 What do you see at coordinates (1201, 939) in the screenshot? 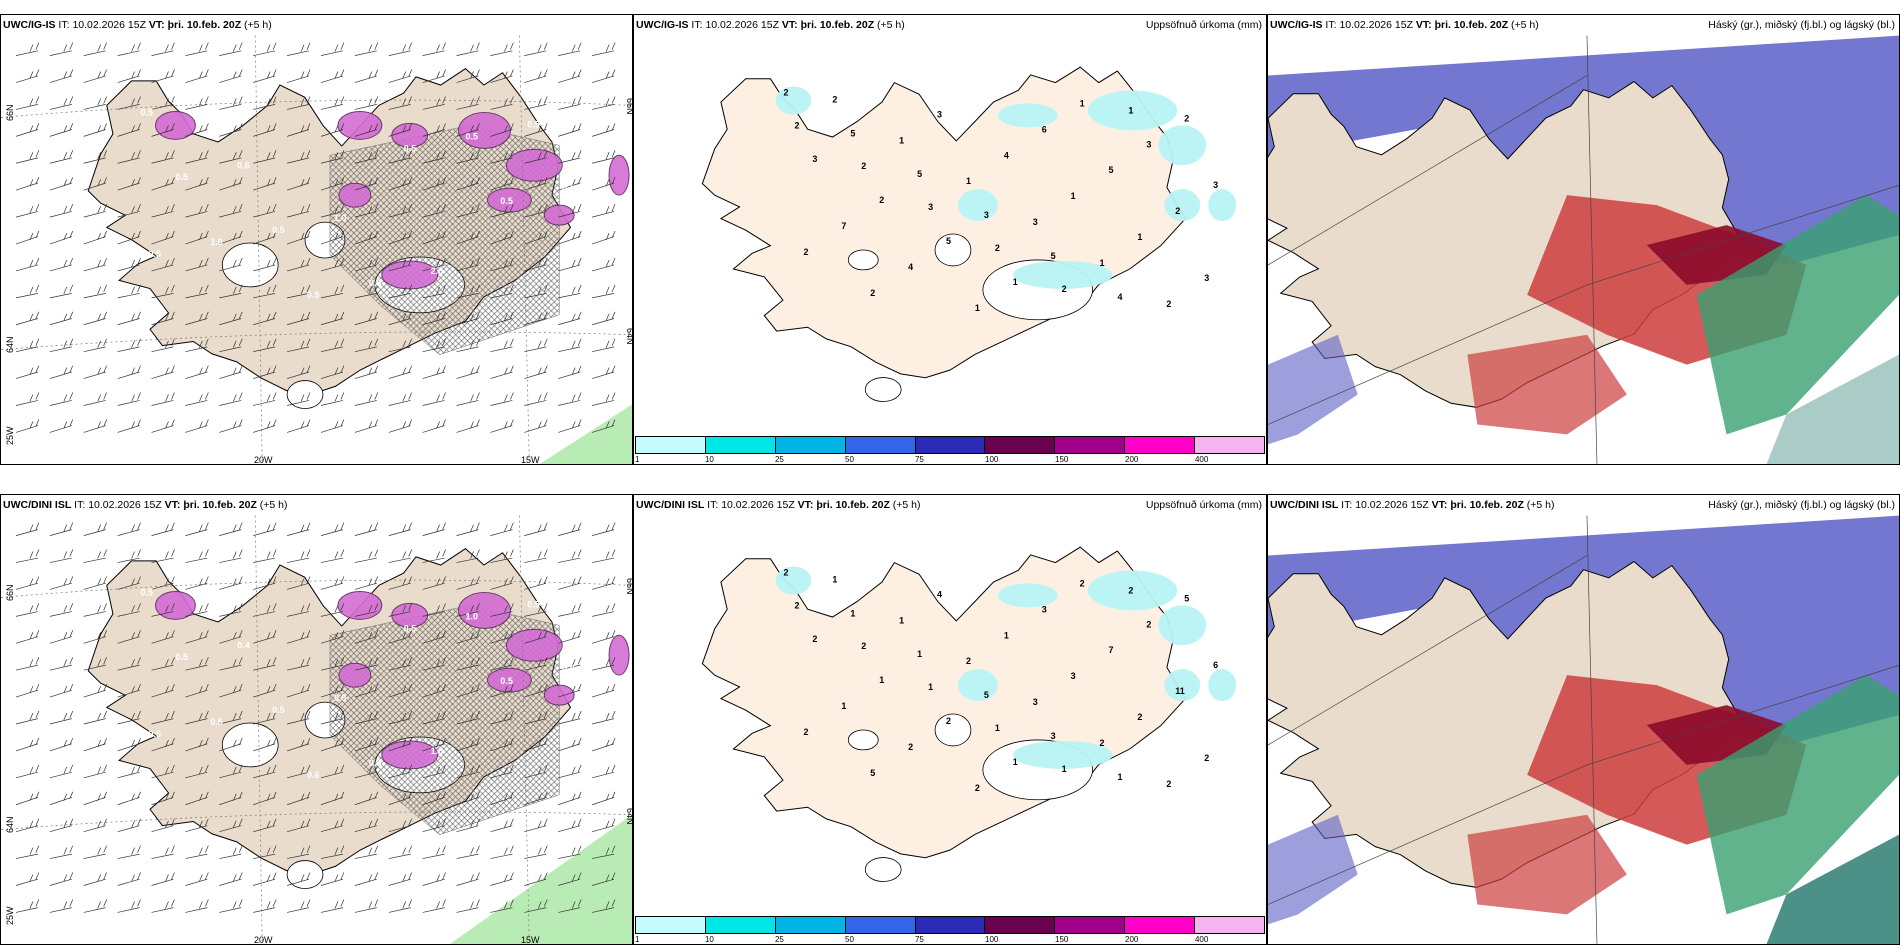
I see `legend-tick-label: 400` at bounding box center [1201, 939].